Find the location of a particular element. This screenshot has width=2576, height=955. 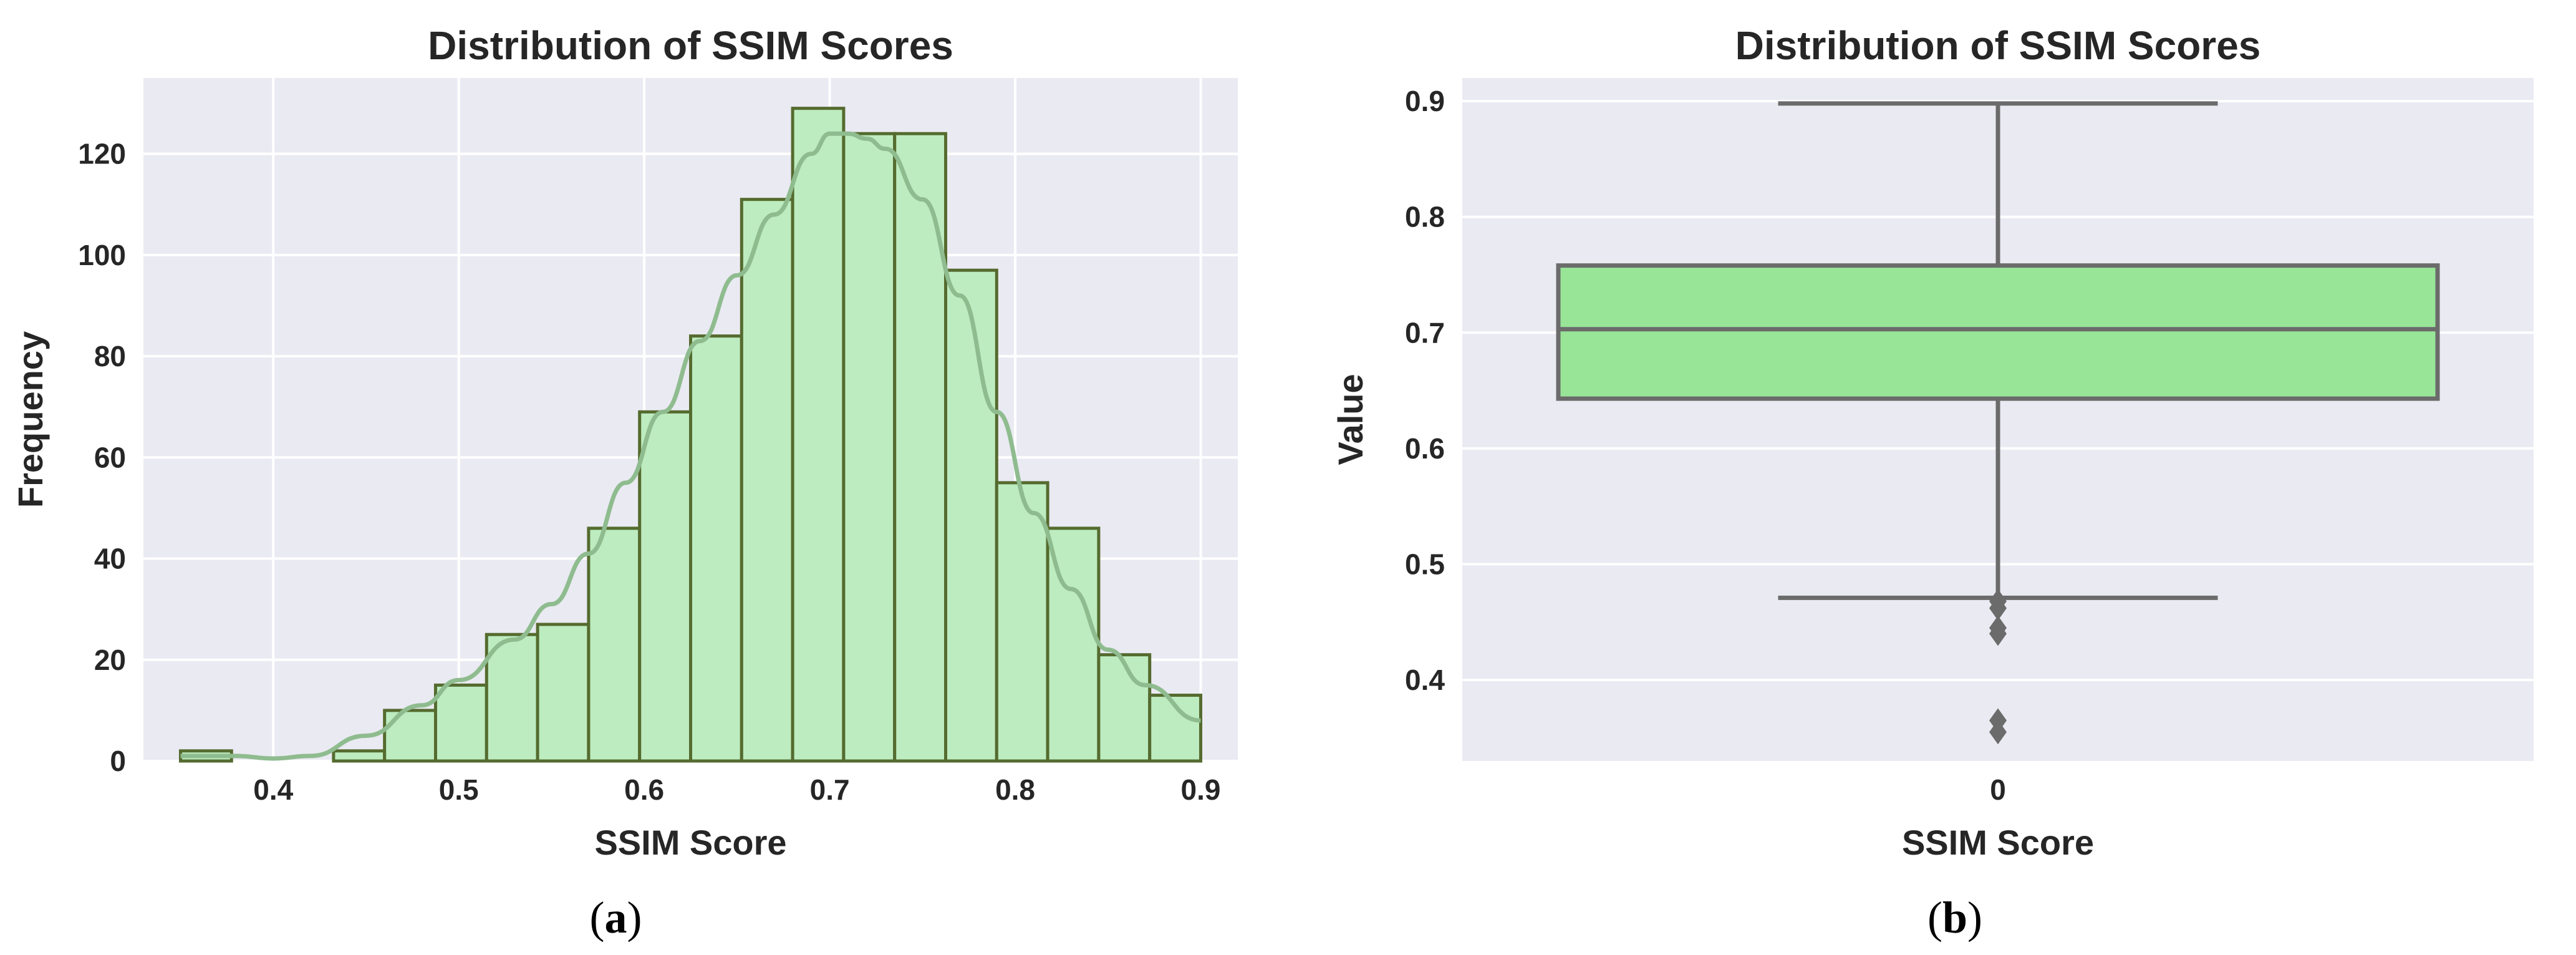

y-tick-label: 0.4 is located at coordinates (1425, 680).